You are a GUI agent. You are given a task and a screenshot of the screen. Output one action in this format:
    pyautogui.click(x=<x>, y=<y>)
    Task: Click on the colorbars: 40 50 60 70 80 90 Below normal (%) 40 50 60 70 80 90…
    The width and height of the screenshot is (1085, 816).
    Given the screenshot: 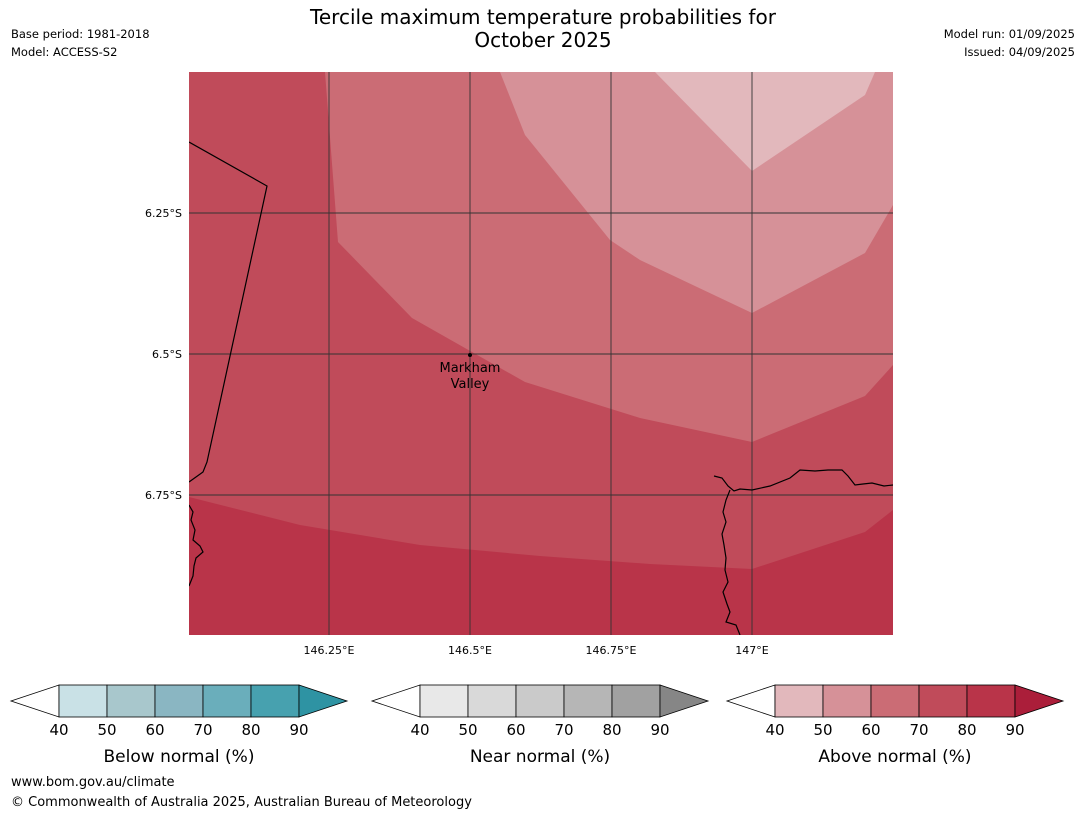 What is the action you would take?
    pyautogui.click(x=537, y=725)
    